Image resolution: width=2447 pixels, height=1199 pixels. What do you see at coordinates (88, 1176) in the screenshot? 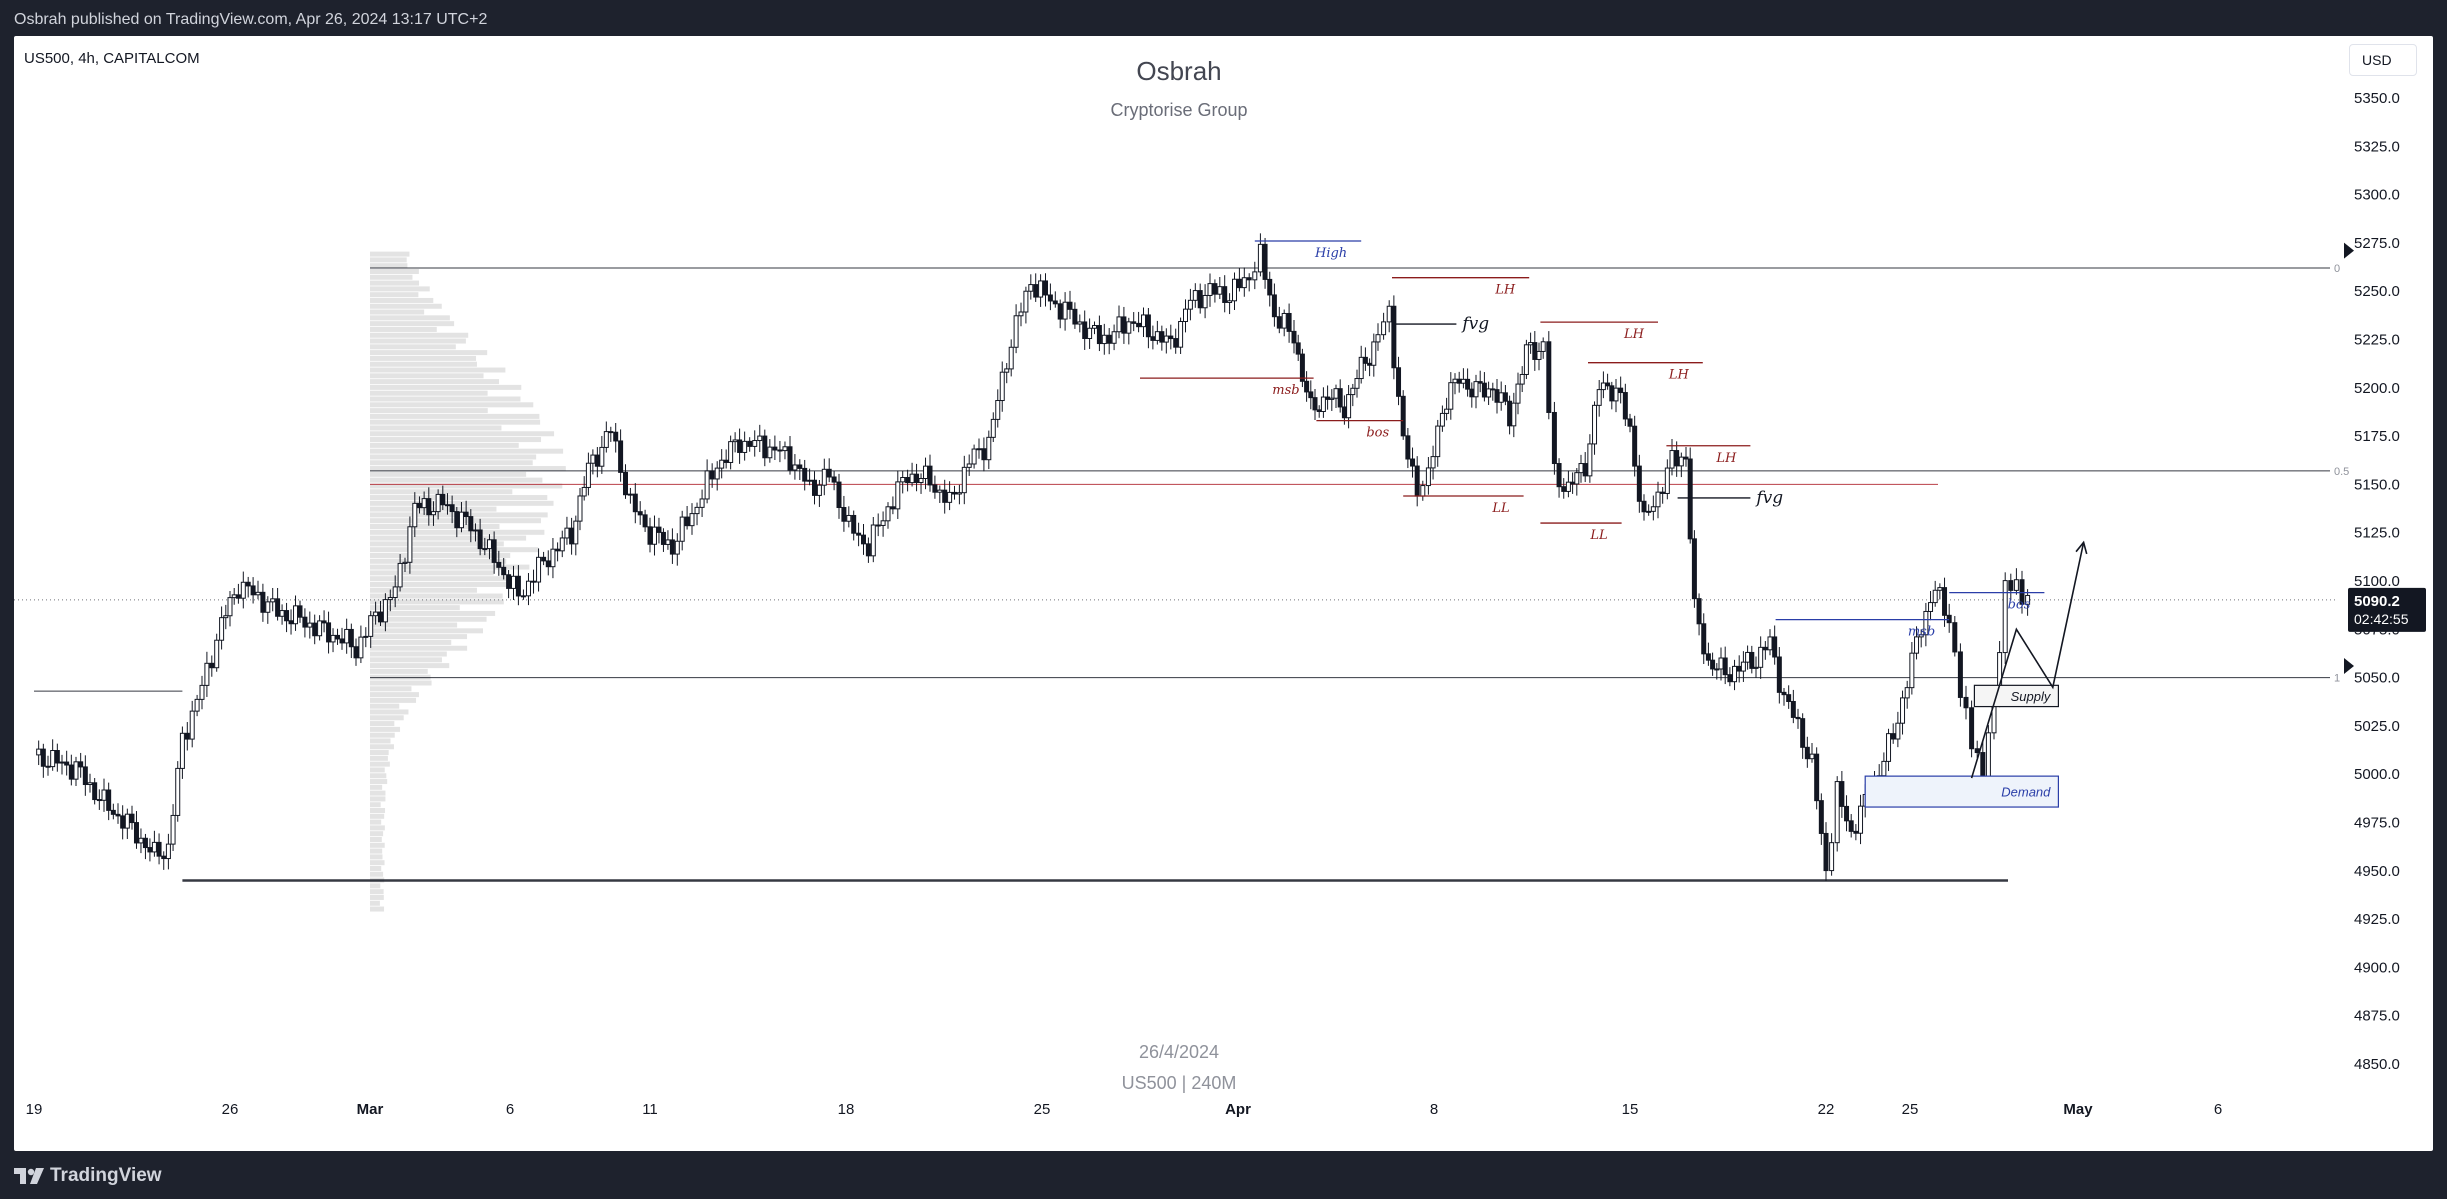
I see `tradingview-logo: TradingView` at bounding box center [88, 1176].